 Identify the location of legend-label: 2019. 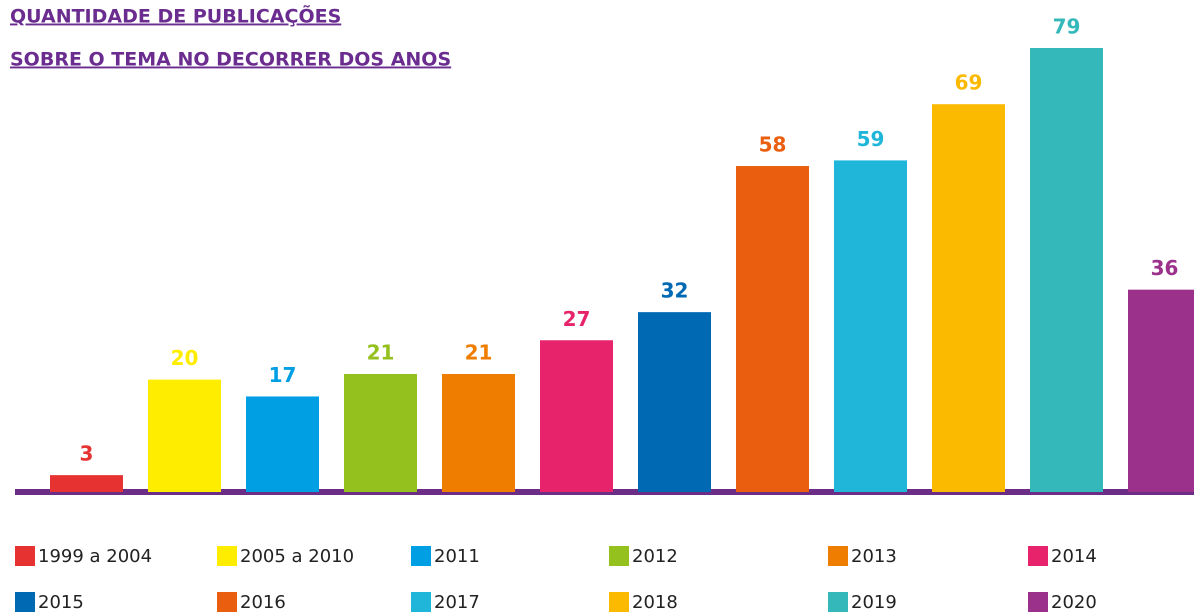
(874, 602).